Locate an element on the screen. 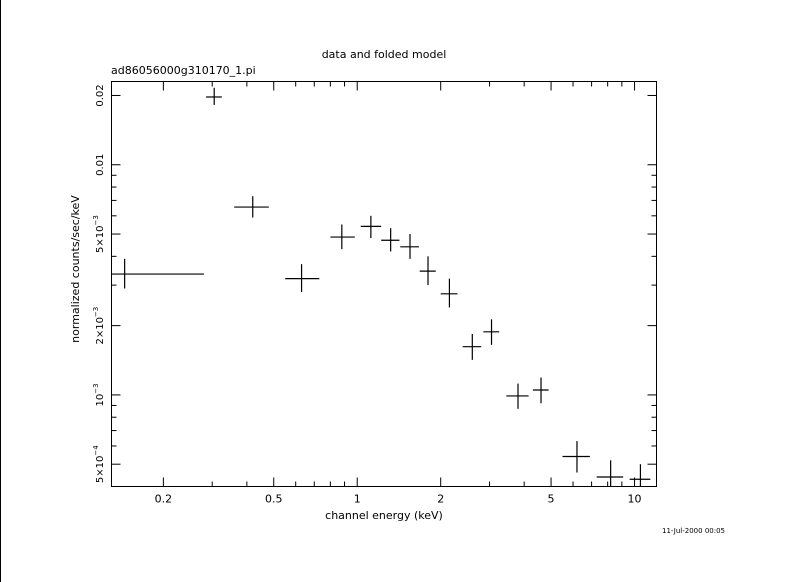 The height and width of the screenshot is (582, 790). y-tick-label: 2×10−3 is located at coordinates (99, 326).